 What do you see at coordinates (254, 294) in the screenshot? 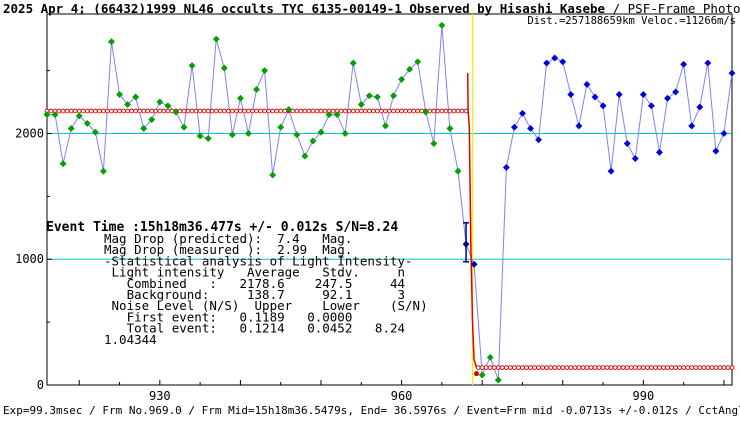
I see `statistics-line: Background: 138.7 92.1 3` at bounding box center [254, 294].